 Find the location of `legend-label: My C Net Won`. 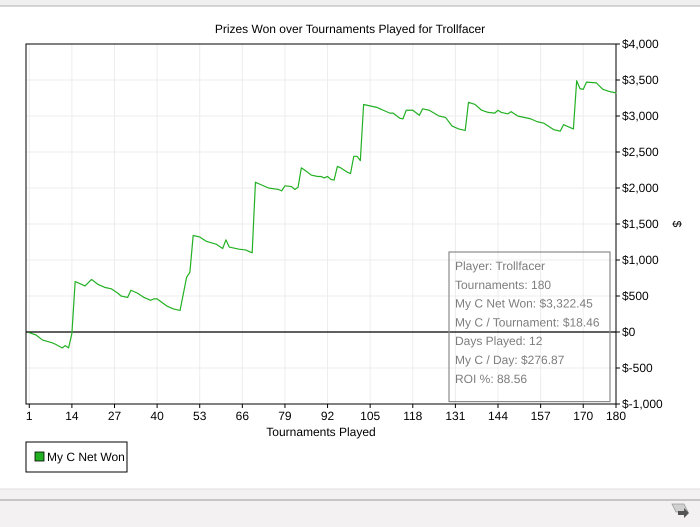

legend-label: My C Net Won is located at coordinates (86, 457).